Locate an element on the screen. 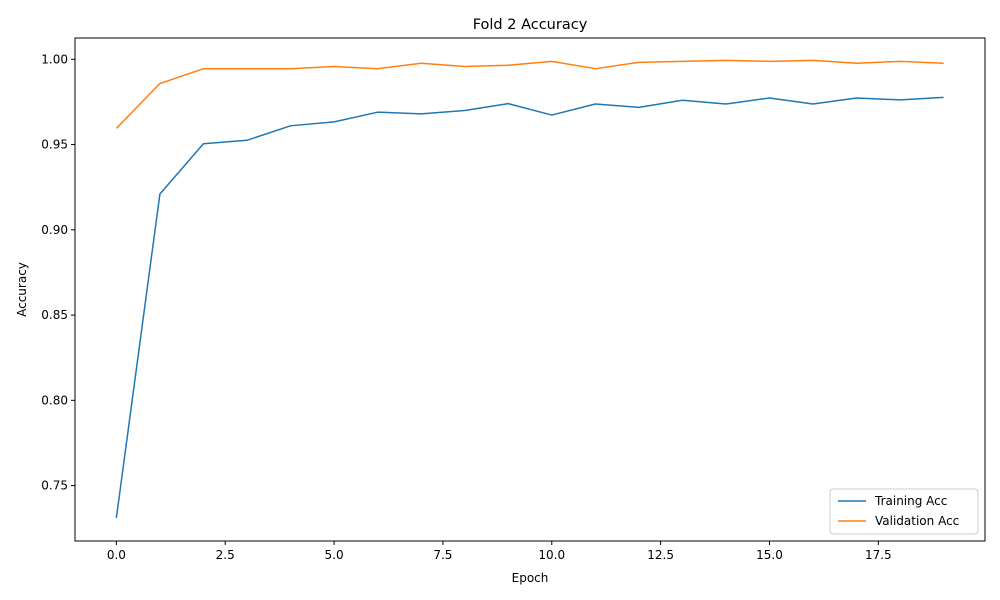  x-tick-label: 7.5 is located at coordinates (442, 555).